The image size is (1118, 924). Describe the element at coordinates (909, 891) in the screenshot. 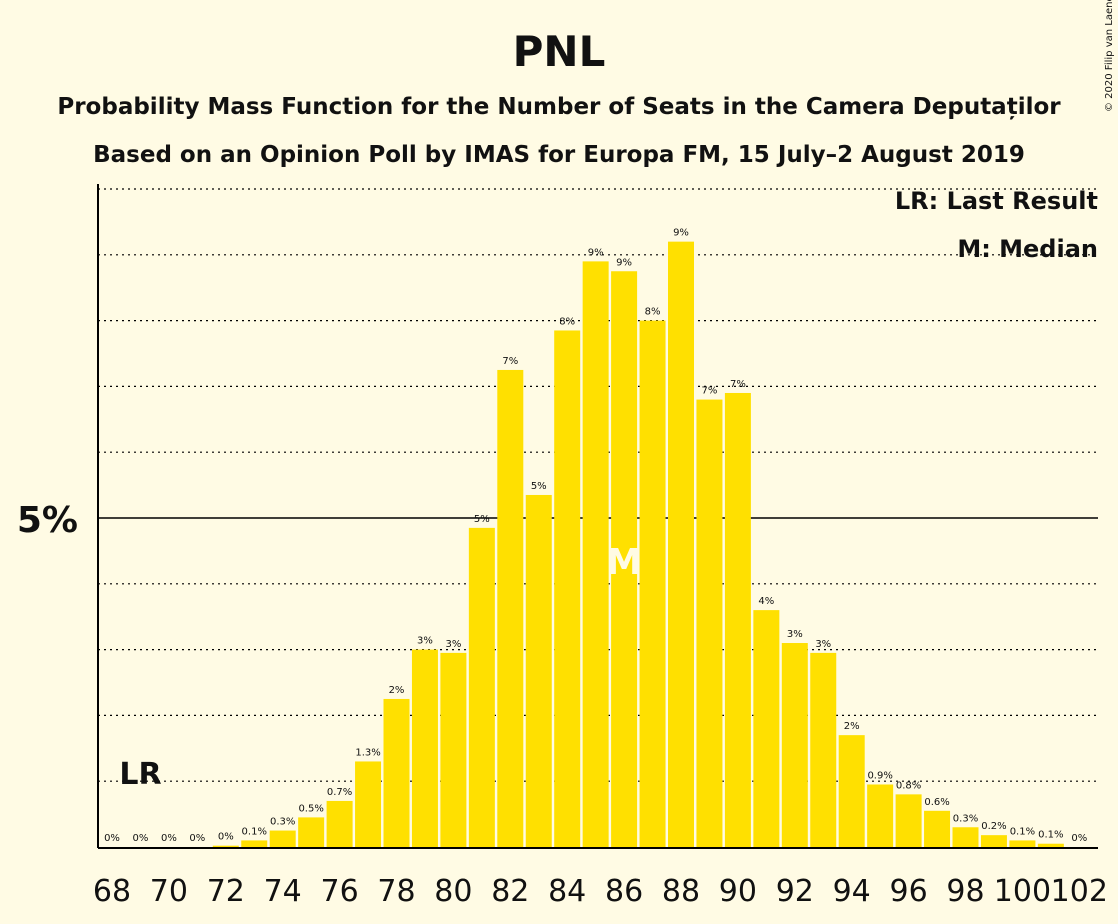

I see `x-tick-label: 96` at that location.